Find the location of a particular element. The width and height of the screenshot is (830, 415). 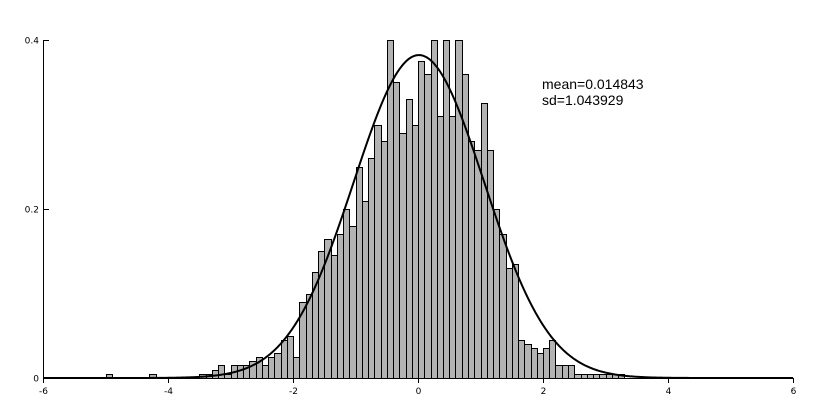

x-tick-label: -4 is located at coordinates (168, 392).